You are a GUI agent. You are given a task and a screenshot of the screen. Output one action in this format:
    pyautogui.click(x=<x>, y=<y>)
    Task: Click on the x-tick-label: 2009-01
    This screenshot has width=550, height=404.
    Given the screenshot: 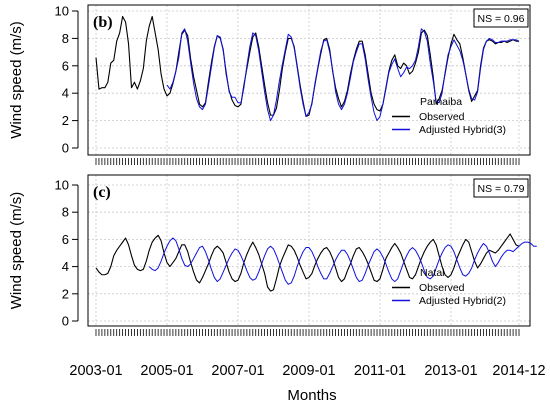 What is the action you would take?
    pyautogui.click(x=308, y=371)
    